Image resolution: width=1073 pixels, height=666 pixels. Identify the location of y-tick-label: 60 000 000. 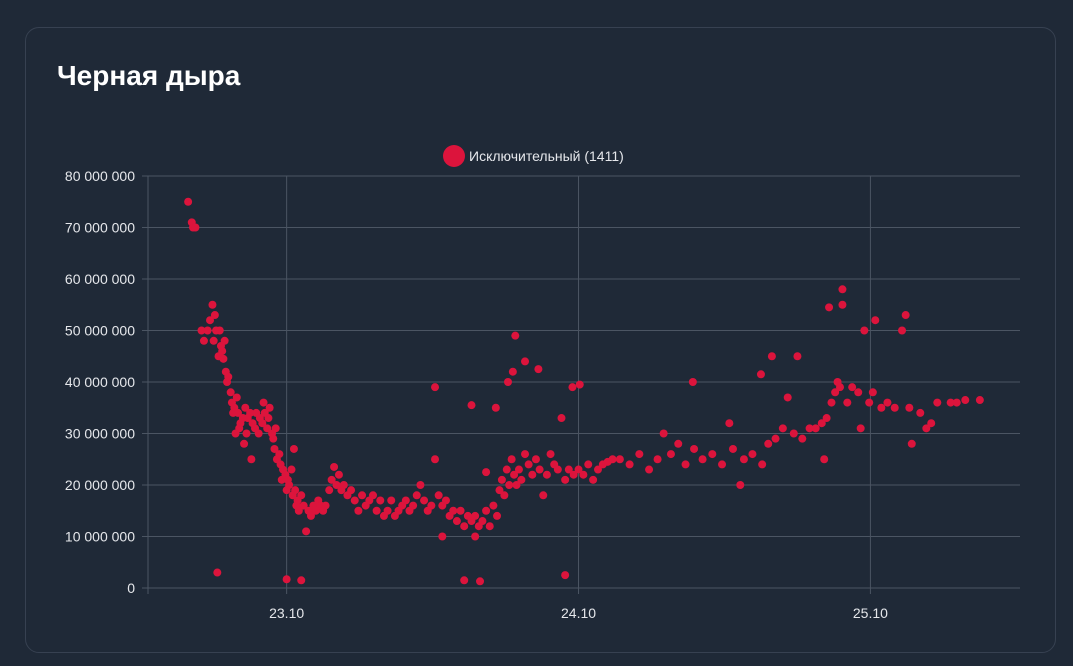
(100, 279).